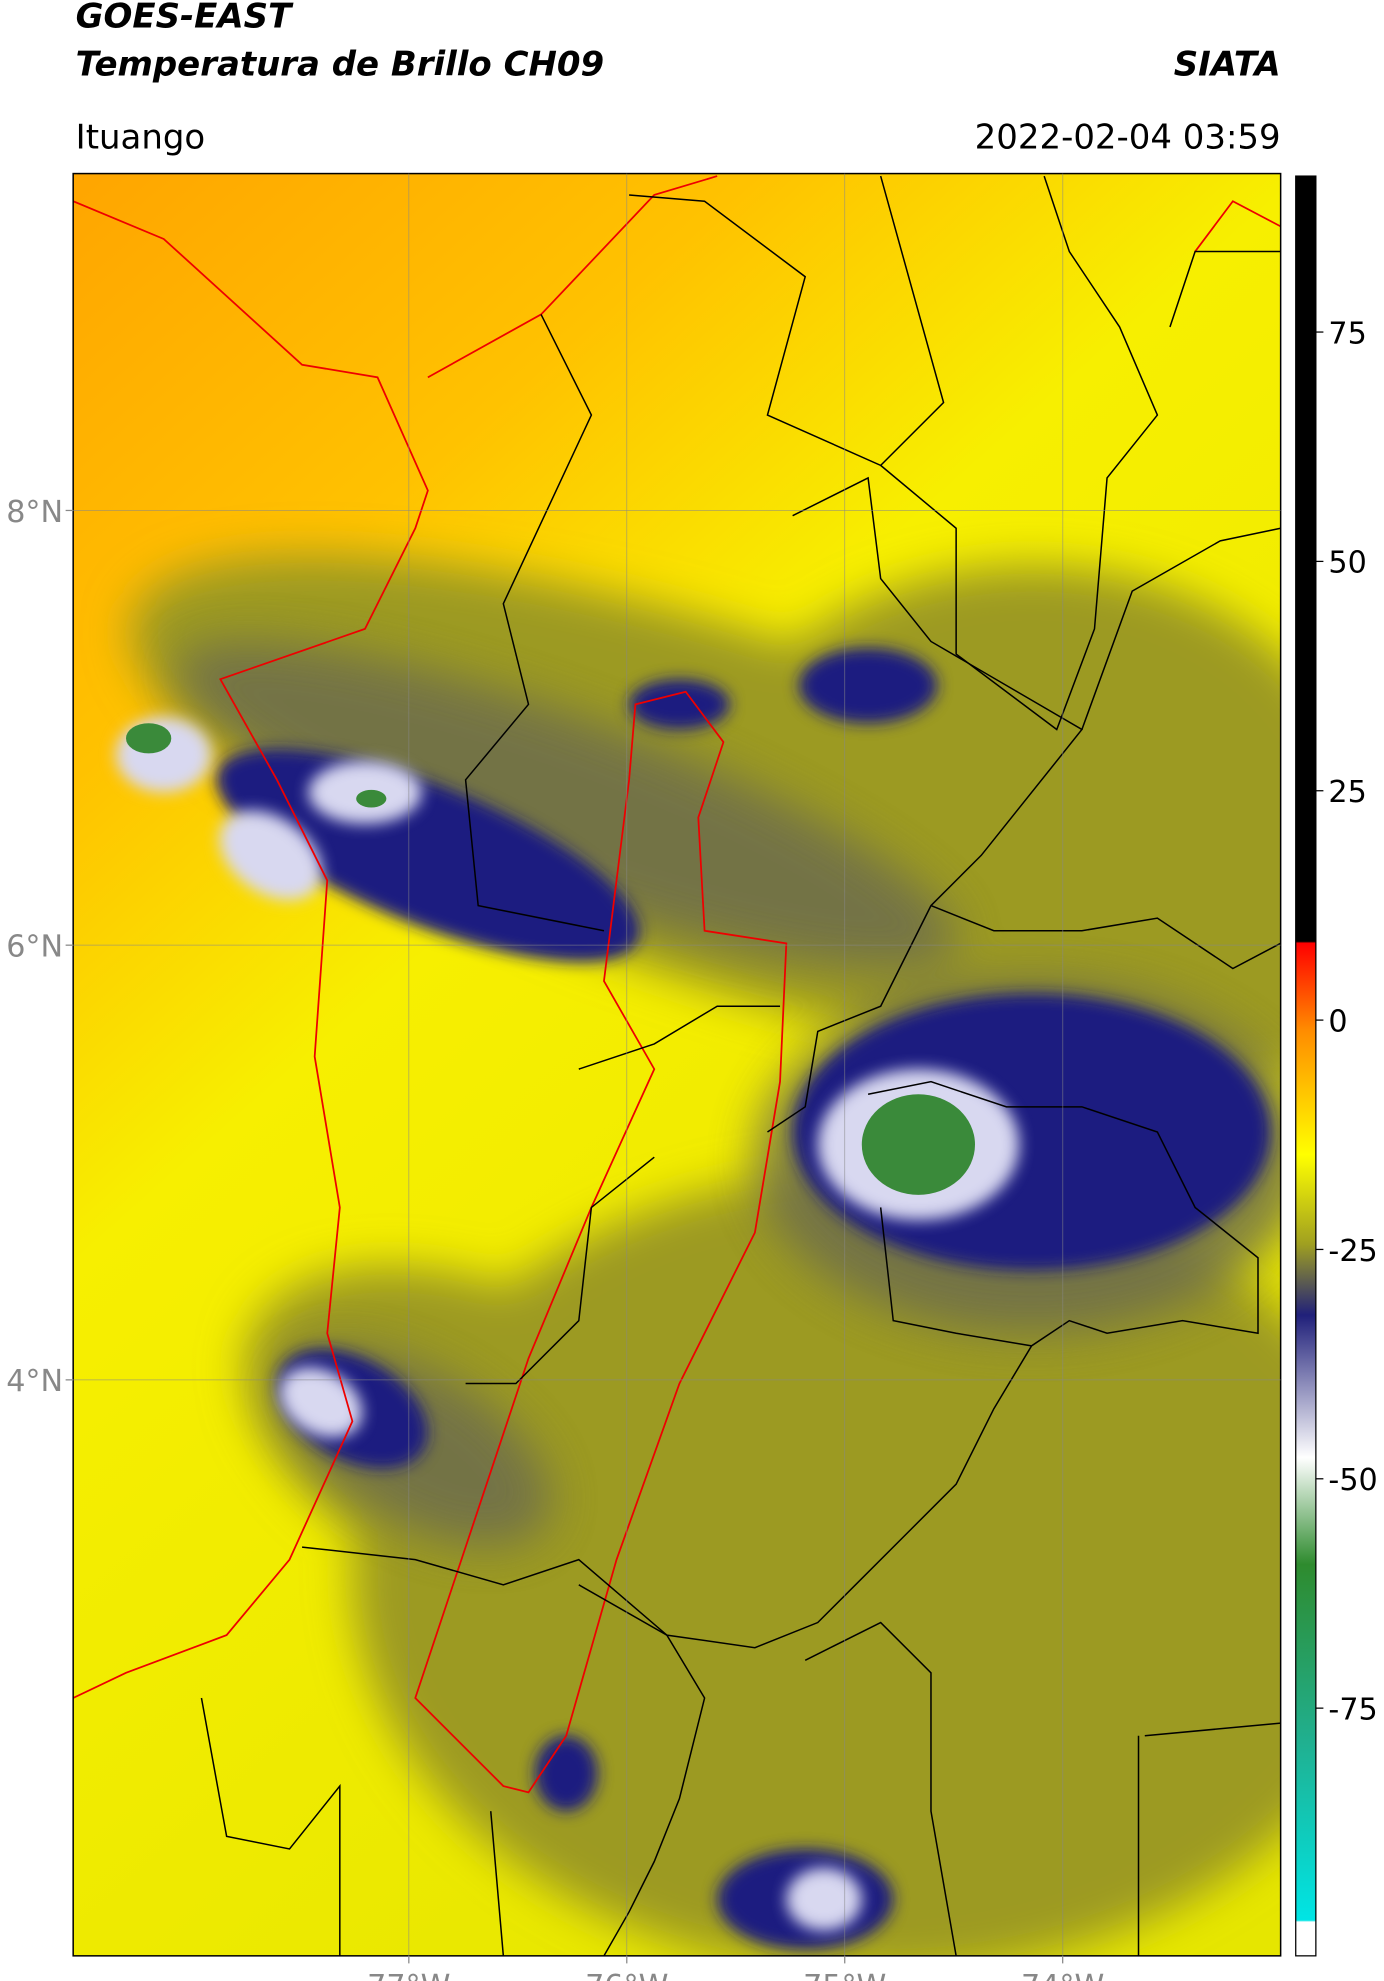 The width and height of the screenshot is (1384, 1981). I want to click on colorbar, so click(1306, 1066).